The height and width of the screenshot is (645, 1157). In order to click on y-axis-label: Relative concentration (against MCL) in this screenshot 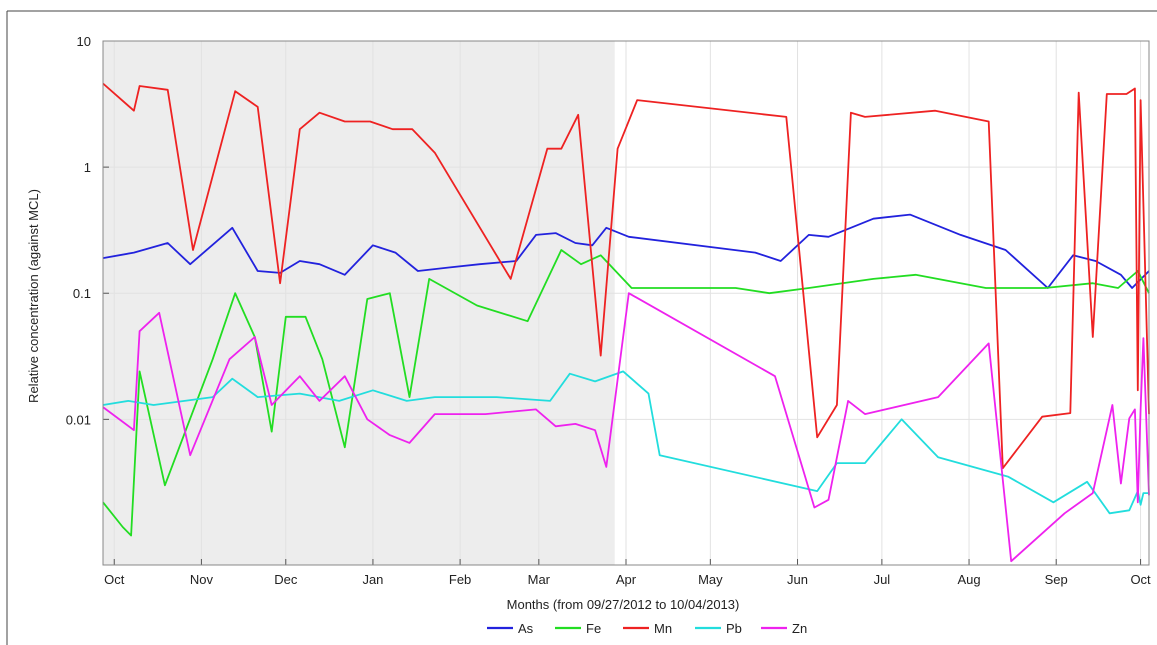, I will do `click(33, 296)`.